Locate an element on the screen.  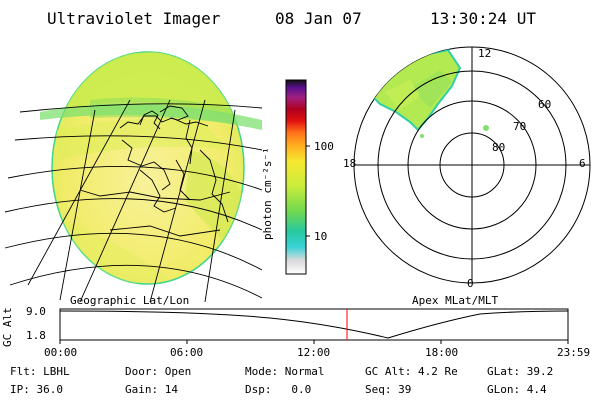
coastlines is located at coordinates (155, 171).